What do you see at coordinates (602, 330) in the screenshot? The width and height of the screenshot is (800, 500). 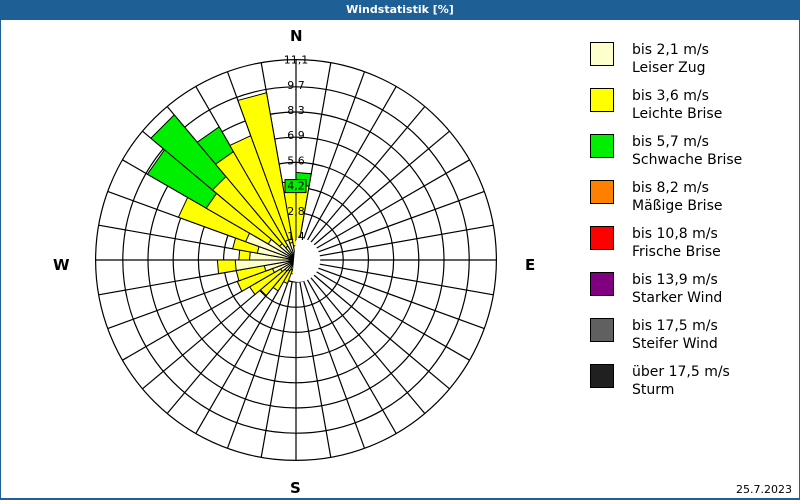 I see `legend-swatch-steifer-wind` at bounding box center [602, 330].